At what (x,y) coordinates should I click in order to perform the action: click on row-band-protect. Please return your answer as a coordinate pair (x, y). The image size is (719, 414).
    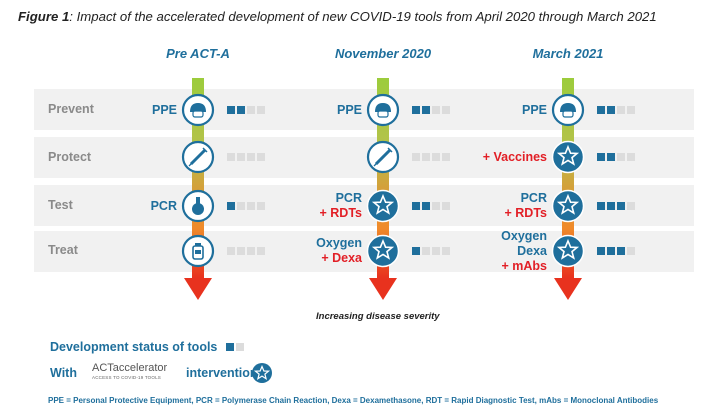
    Looking at the image, I should click on (364, 157).